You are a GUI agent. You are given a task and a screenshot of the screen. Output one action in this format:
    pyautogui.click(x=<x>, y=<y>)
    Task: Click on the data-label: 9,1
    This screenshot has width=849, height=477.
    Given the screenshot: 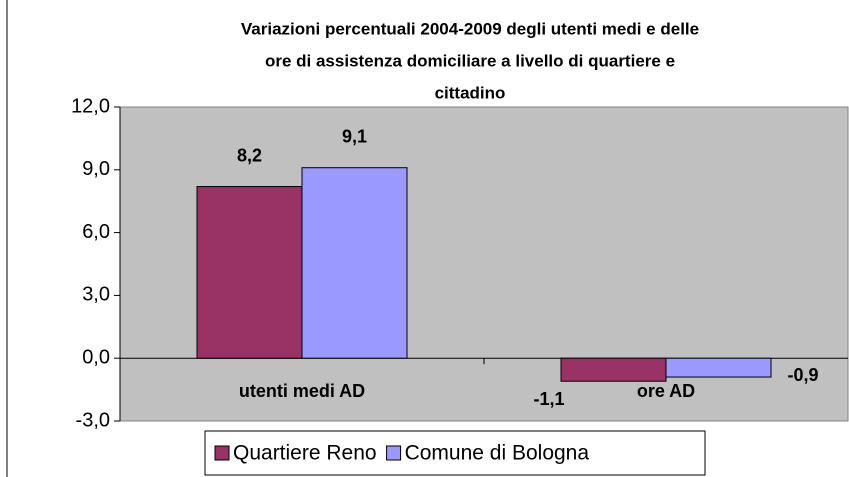 What is the action you would take?
    pyautogui.click(x=354, y=136)
    